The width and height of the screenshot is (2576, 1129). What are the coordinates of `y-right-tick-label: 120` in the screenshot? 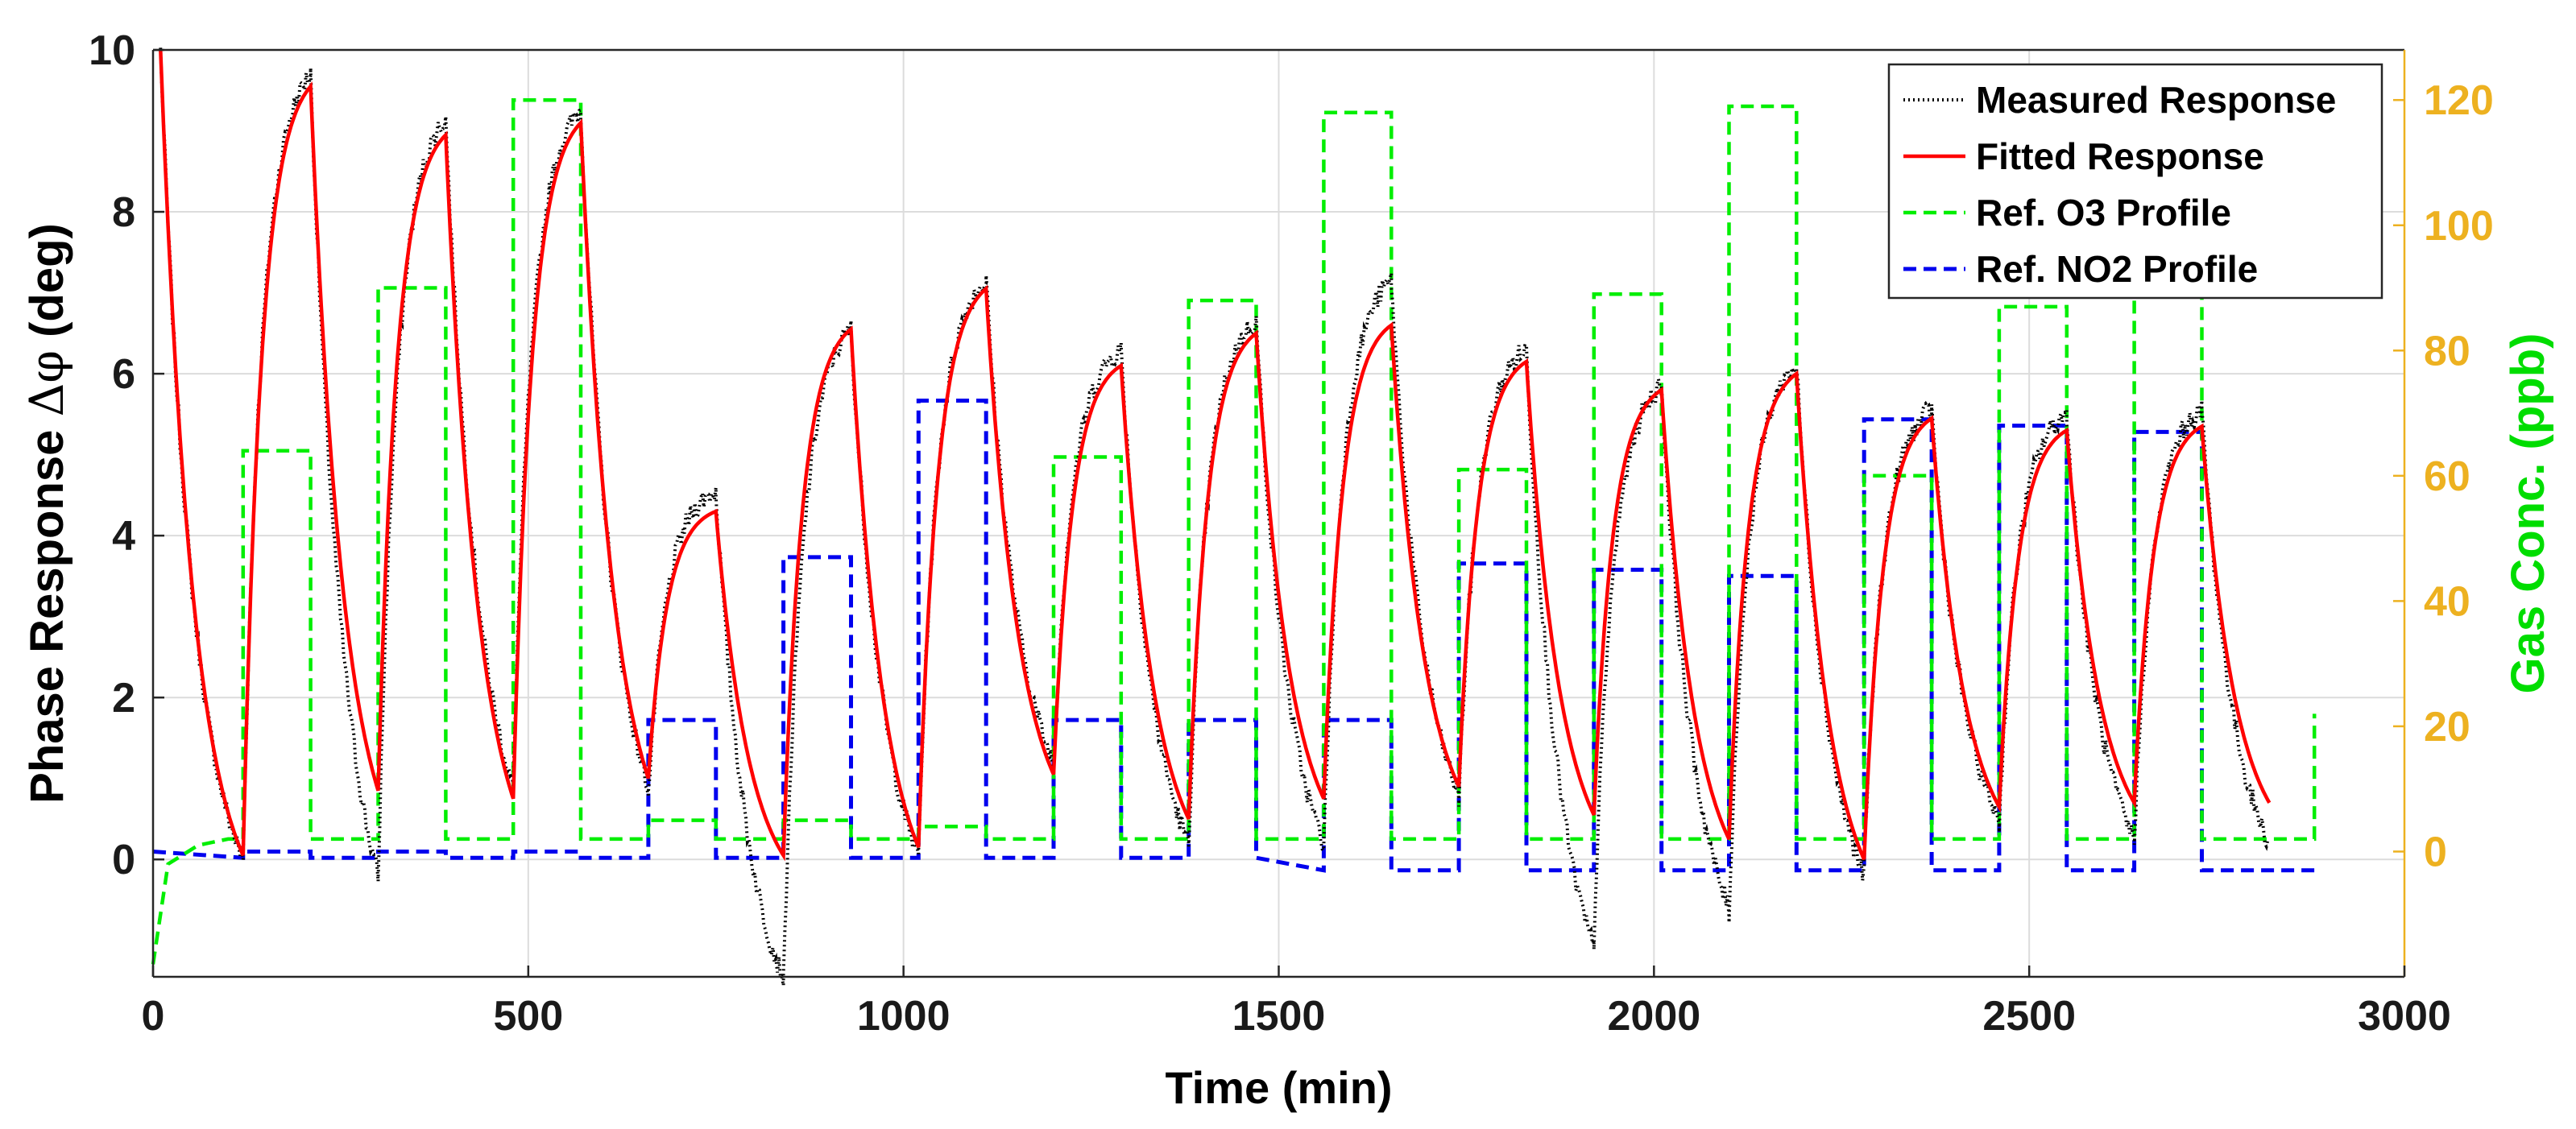 It's located at (2459, 100).